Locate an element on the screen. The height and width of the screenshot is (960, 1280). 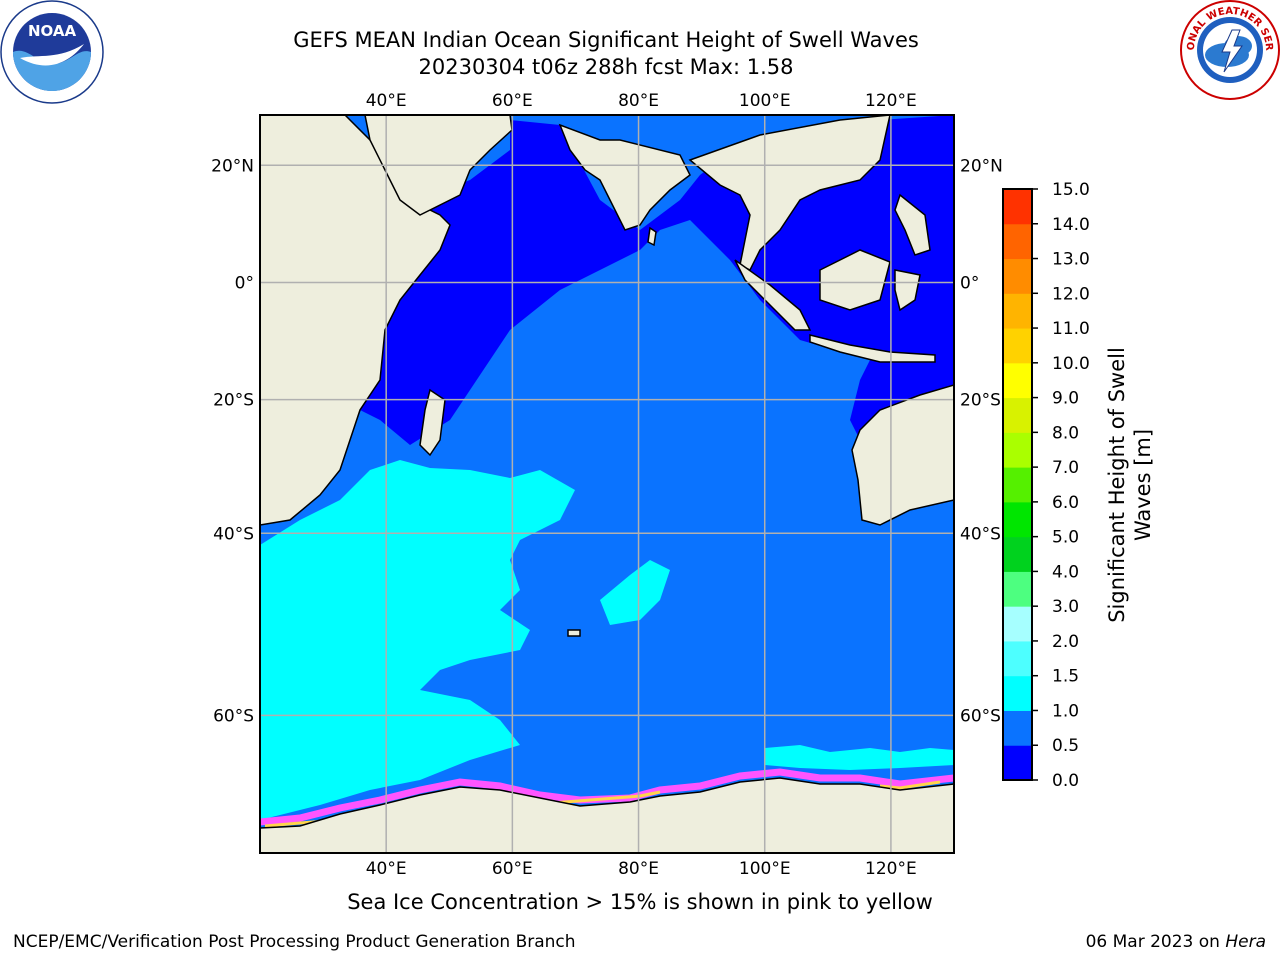
colorbar is located at coordinates (1017, 485).